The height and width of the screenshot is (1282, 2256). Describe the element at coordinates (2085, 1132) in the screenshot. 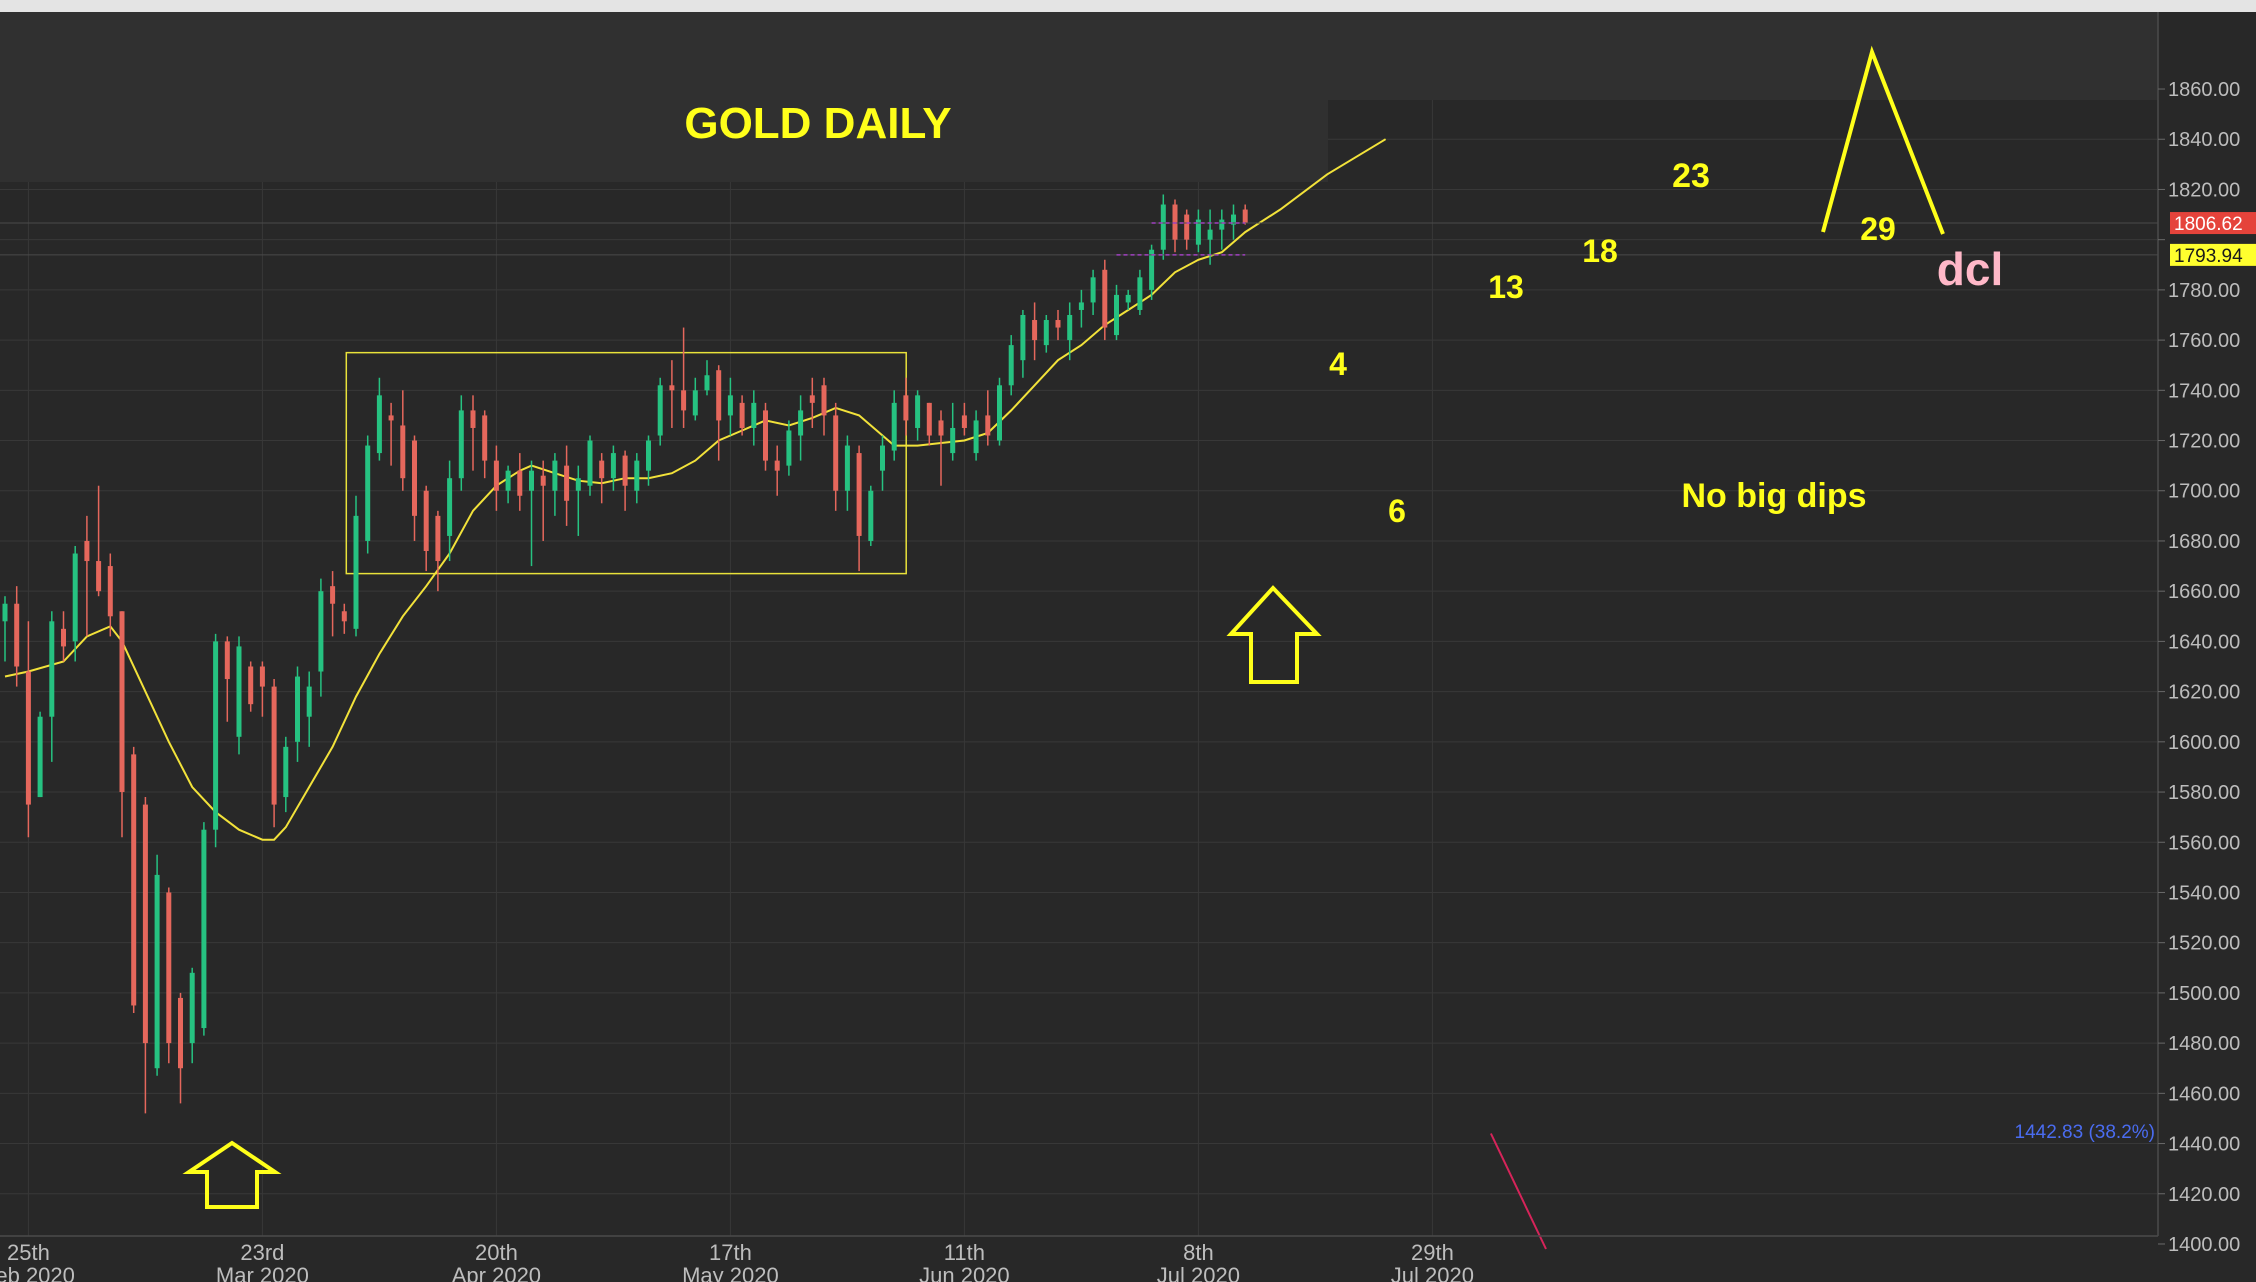

I see `fib-level-label: 1442.83 (38.2%)` at that location.